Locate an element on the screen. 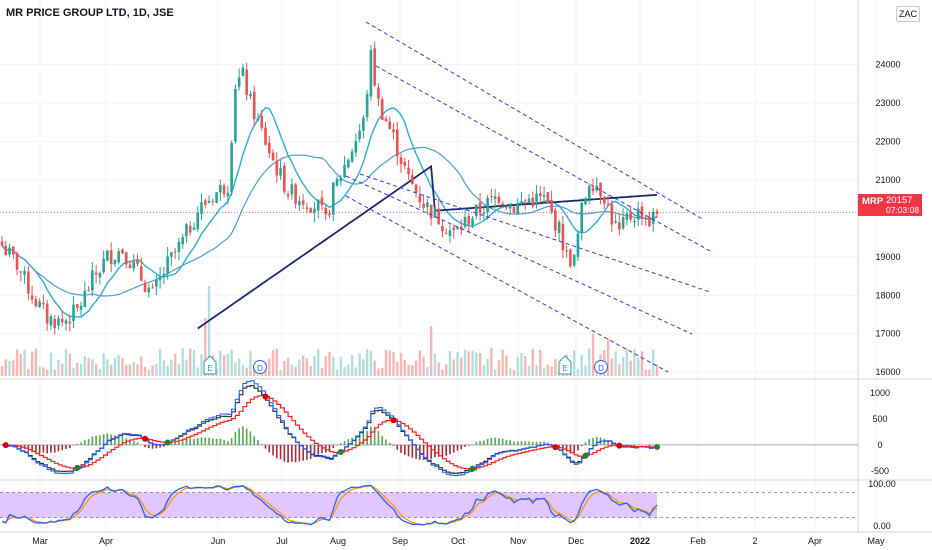 Image resolution: width=932 pixels, height=550 pixels. time-tick-label: Dec is located at coordinates (576, 541).